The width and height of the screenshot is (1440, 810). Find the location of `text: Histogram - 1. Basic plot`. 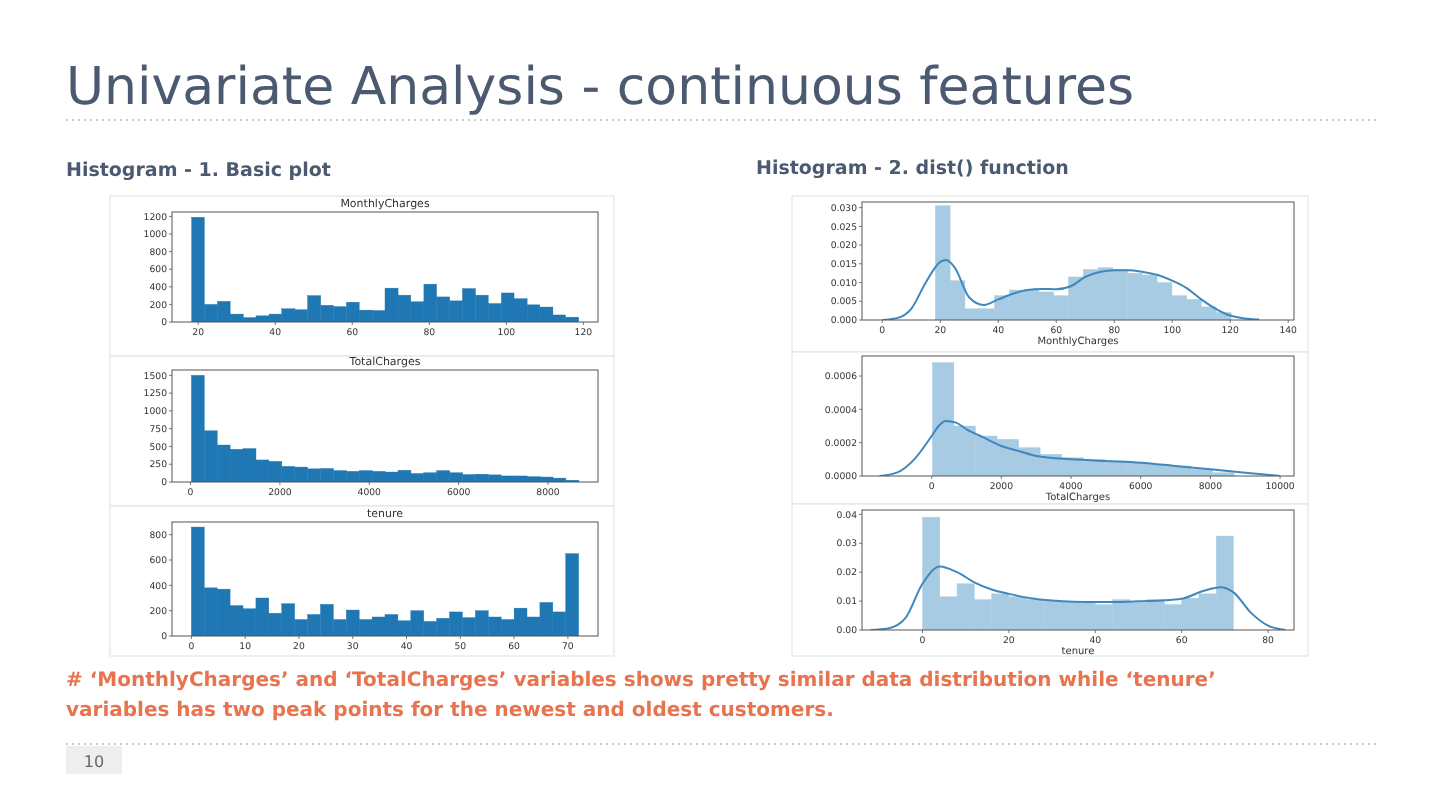

text: Histogram - 1. Basic plot is located at coordinates (199, 171).